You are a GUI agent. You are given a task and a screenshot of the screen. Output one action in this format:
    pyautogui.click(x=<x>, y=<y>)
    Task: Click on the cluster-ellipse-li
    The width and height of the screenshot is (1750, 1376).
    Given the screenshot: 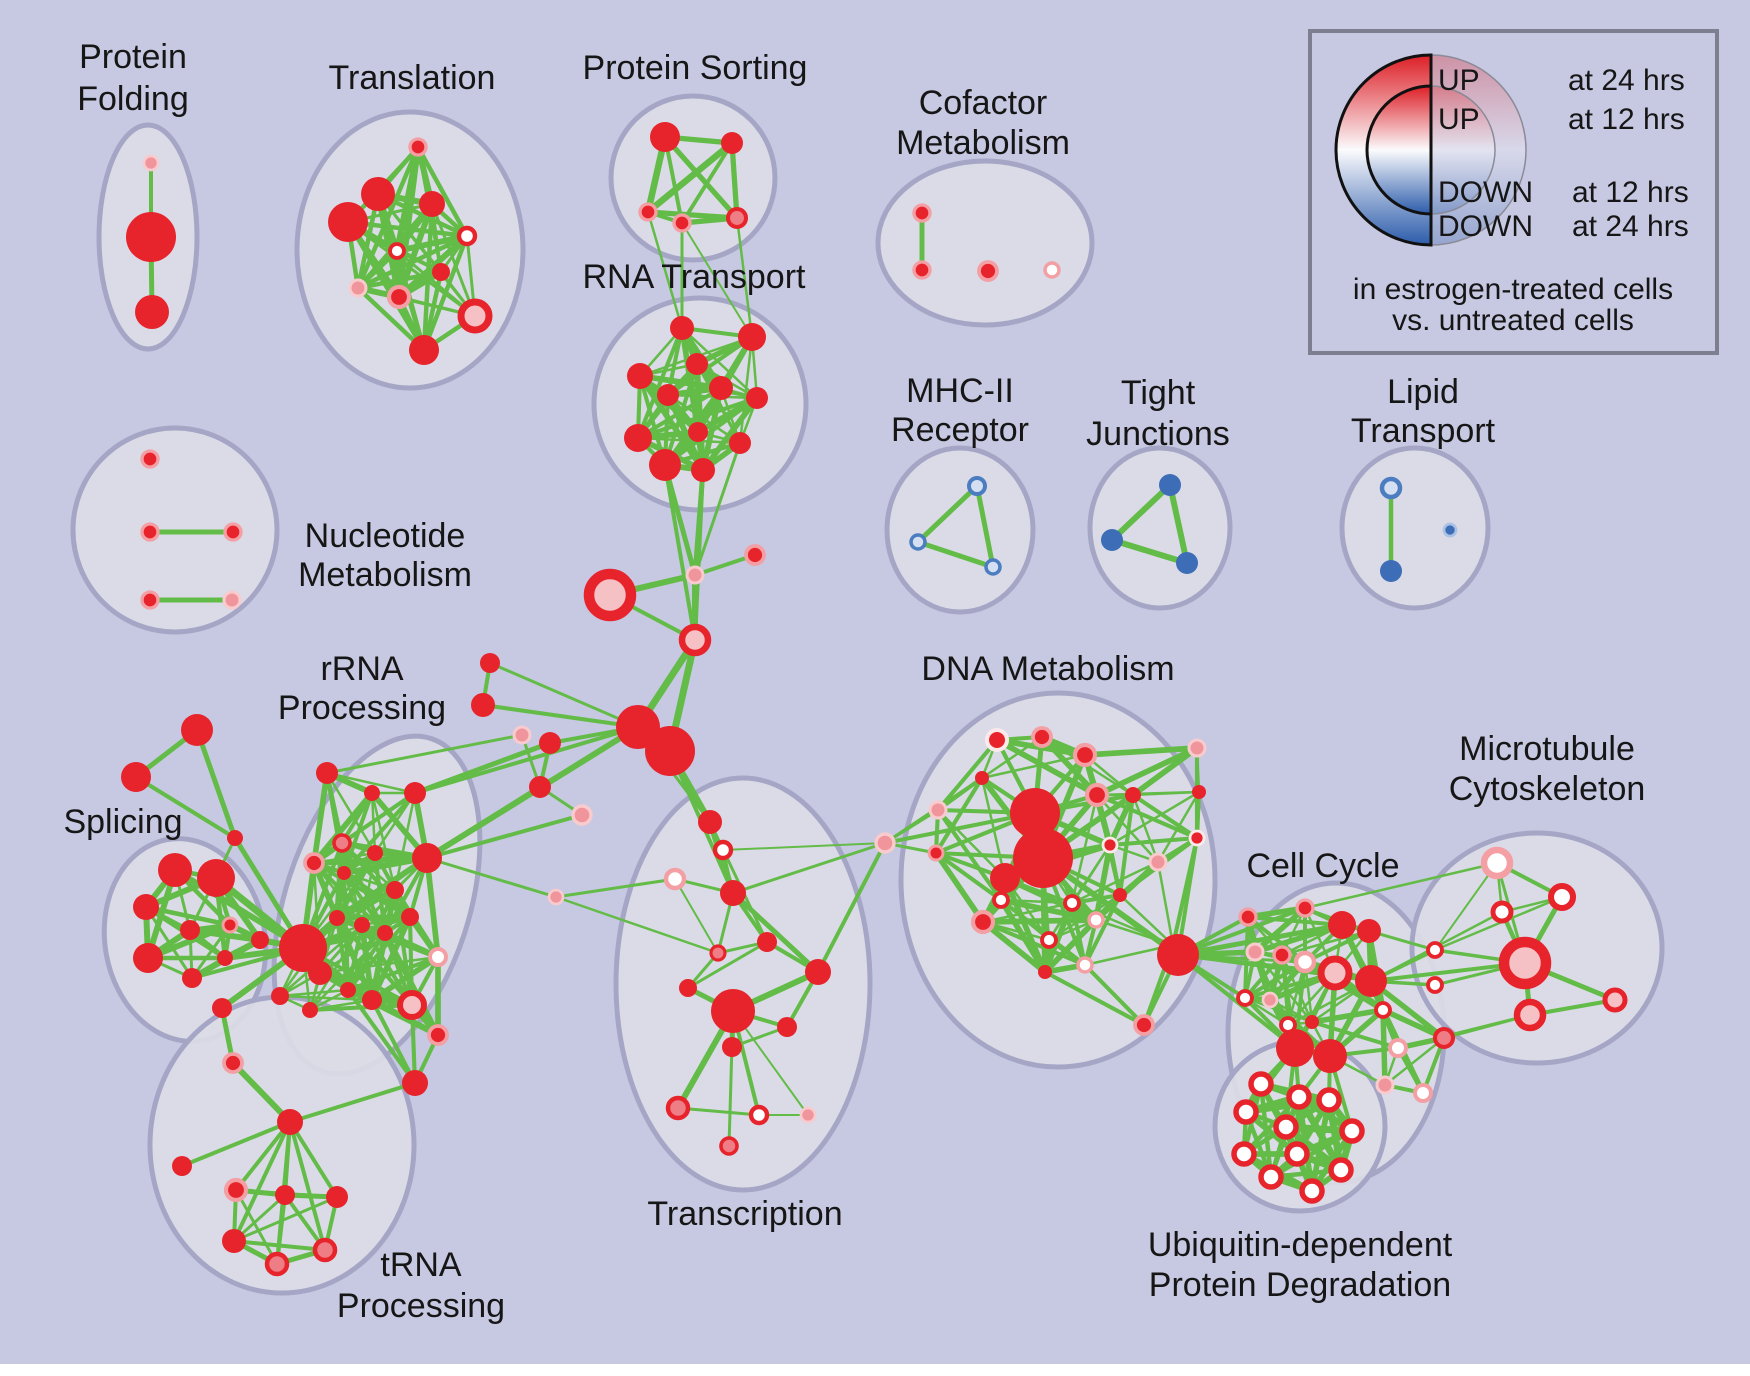 What is the action you would take?
    pyautogui.click(x=1415, y=528)
    